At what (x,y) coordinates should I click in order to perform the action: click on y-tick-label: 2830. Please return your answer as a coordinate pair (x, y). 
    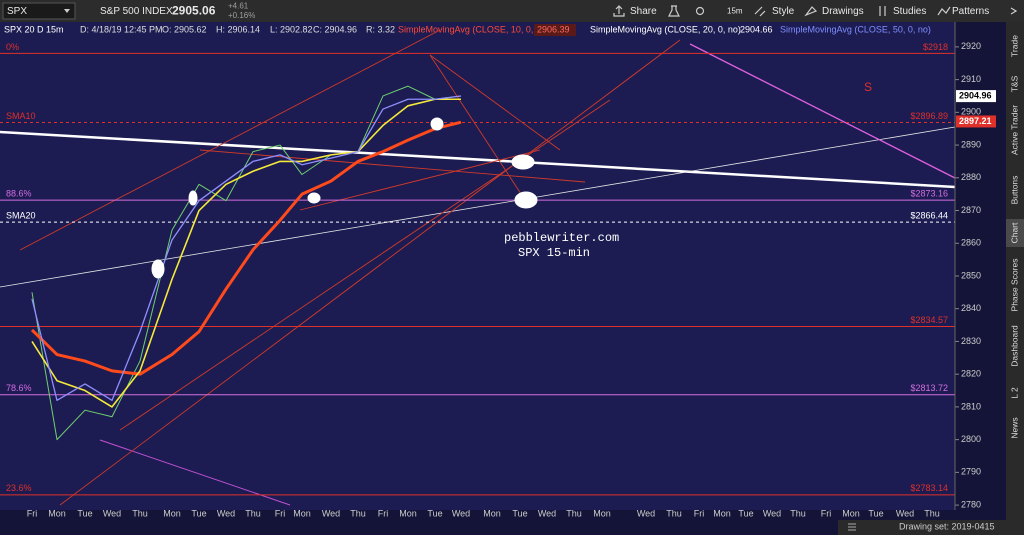
    Looking at the image, I should click on (971, 341).